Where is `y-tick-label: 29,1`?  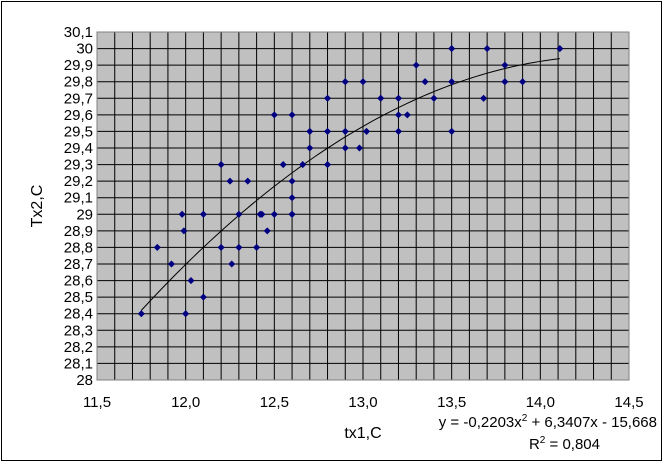
y-tick-label: 29,1 is located at coordinates (78, 198).